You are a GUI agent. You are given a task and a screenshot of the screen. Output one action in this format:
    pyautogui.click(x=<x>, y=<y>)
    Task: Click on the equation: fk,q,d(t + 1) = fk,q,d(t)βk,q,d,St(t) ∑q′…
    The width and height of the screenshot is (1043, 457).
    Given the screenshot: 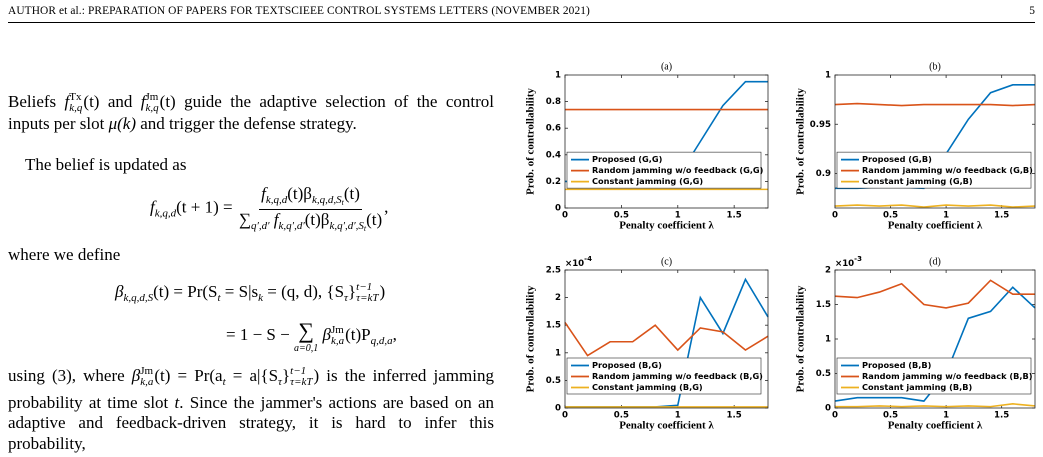 What is the action you would take?
    pyautogui.click(x=269, y=208)
    